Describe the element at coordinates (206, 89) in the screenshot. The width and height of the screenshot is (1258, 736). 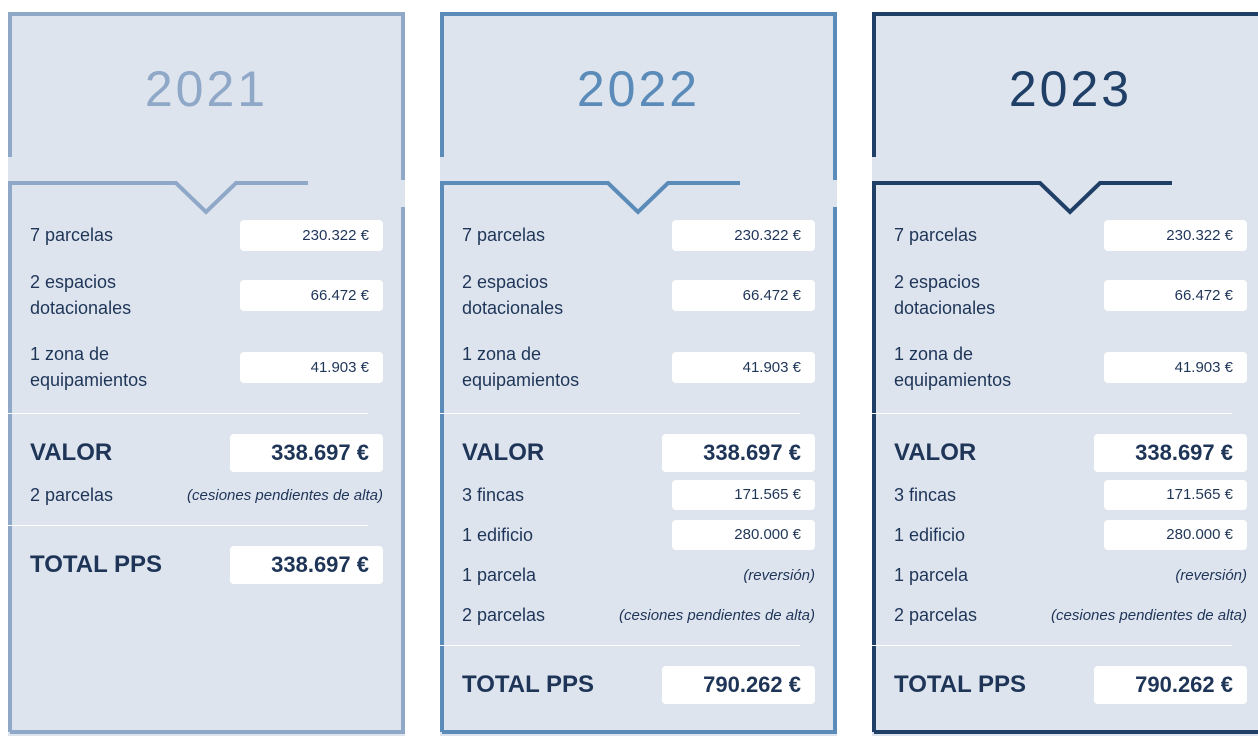
I see `year-title: 2021` at that location.